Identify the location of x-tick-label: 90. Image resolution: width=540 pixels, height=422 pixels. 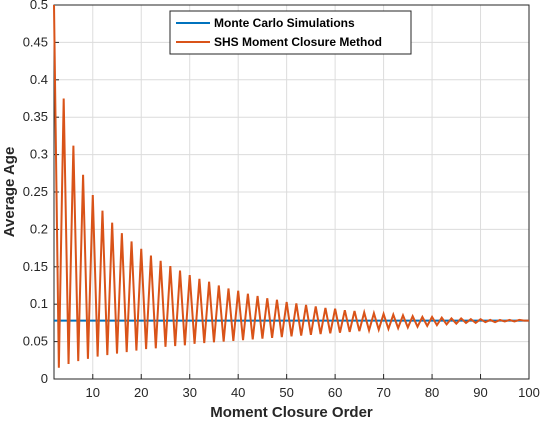
(480, 392).